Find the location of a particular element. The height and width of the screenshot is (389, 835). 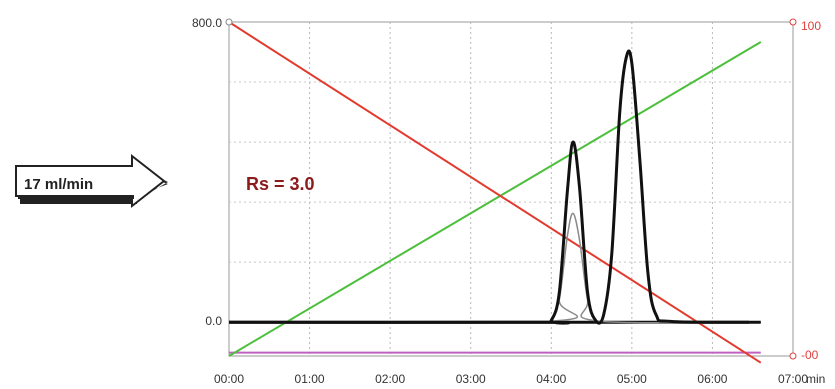

flow-rate-arrow: 17 ml/min is located at coordinates (91, 181).